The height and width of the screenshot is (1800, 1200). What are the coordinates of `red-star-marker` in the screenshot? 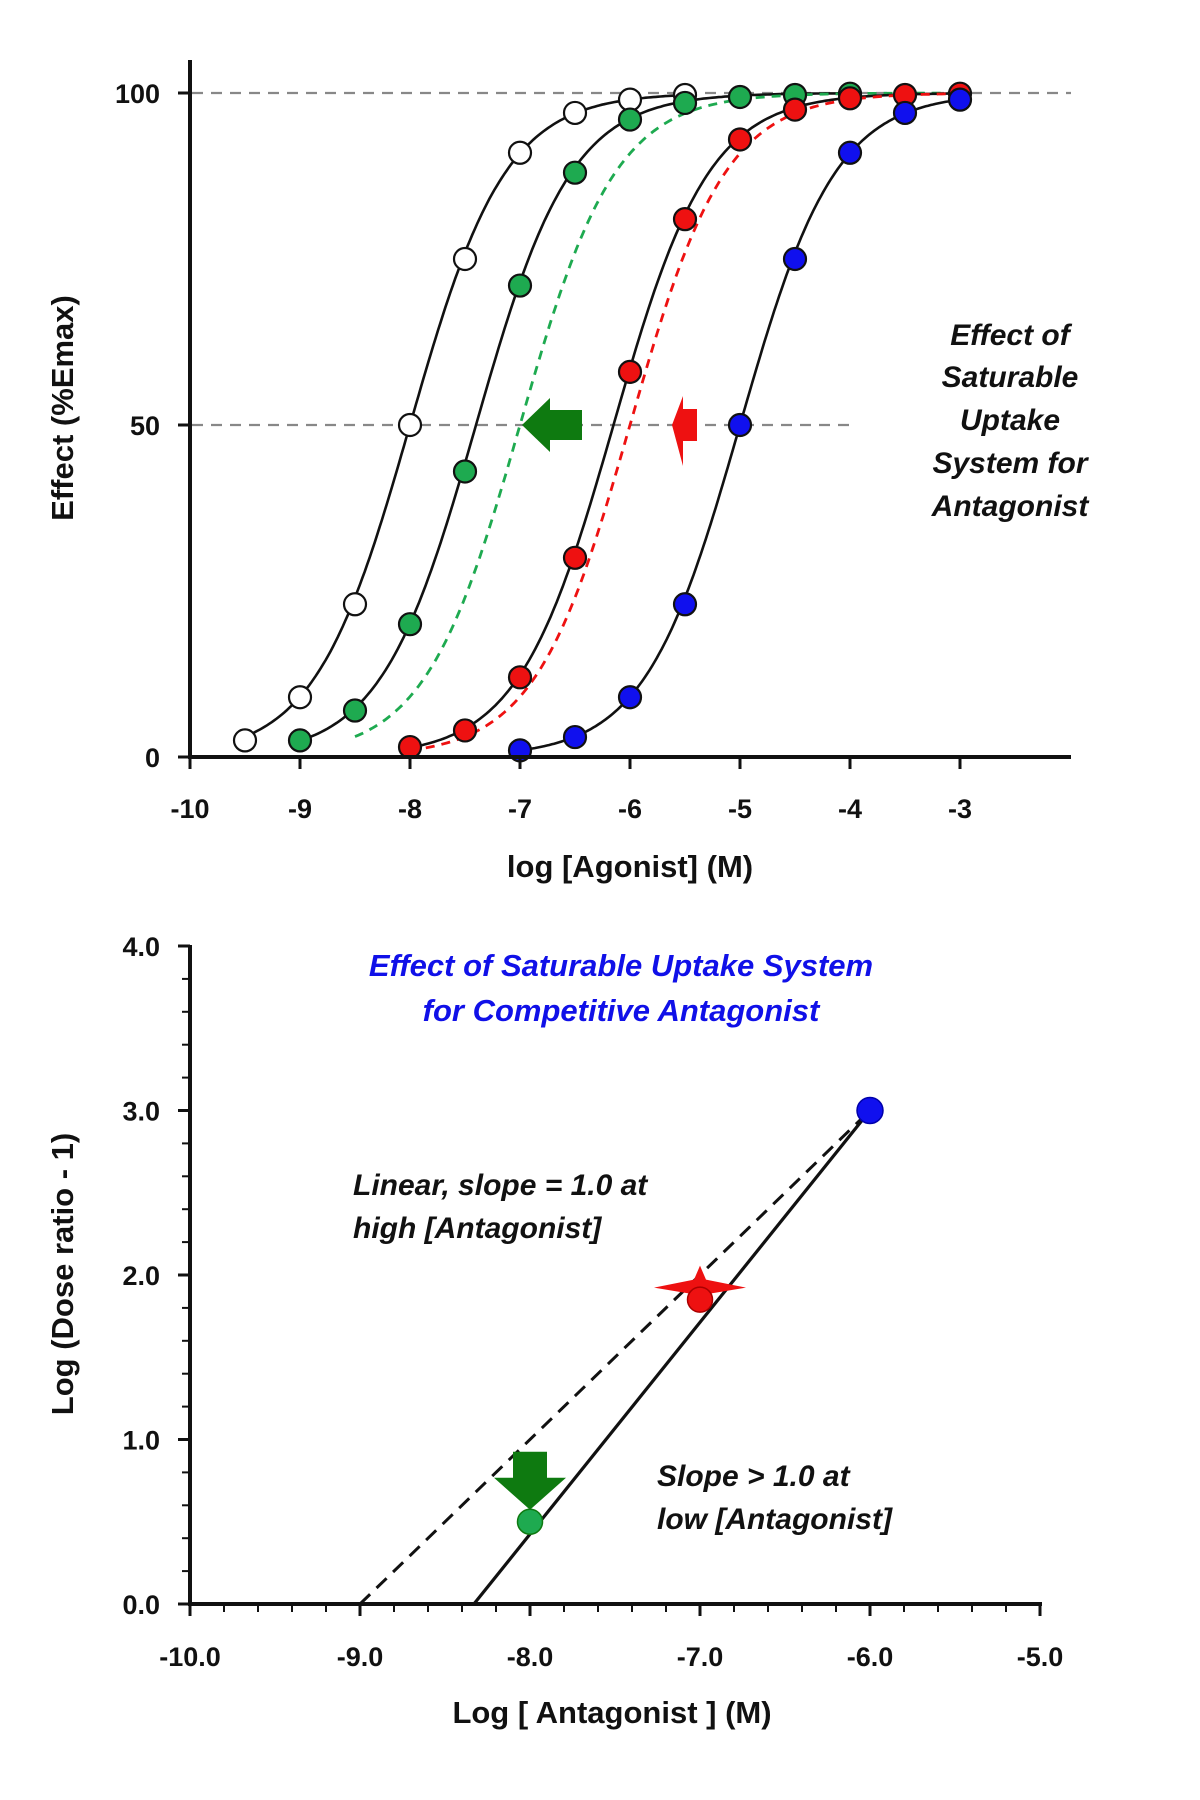 It's located at (700, 1280).